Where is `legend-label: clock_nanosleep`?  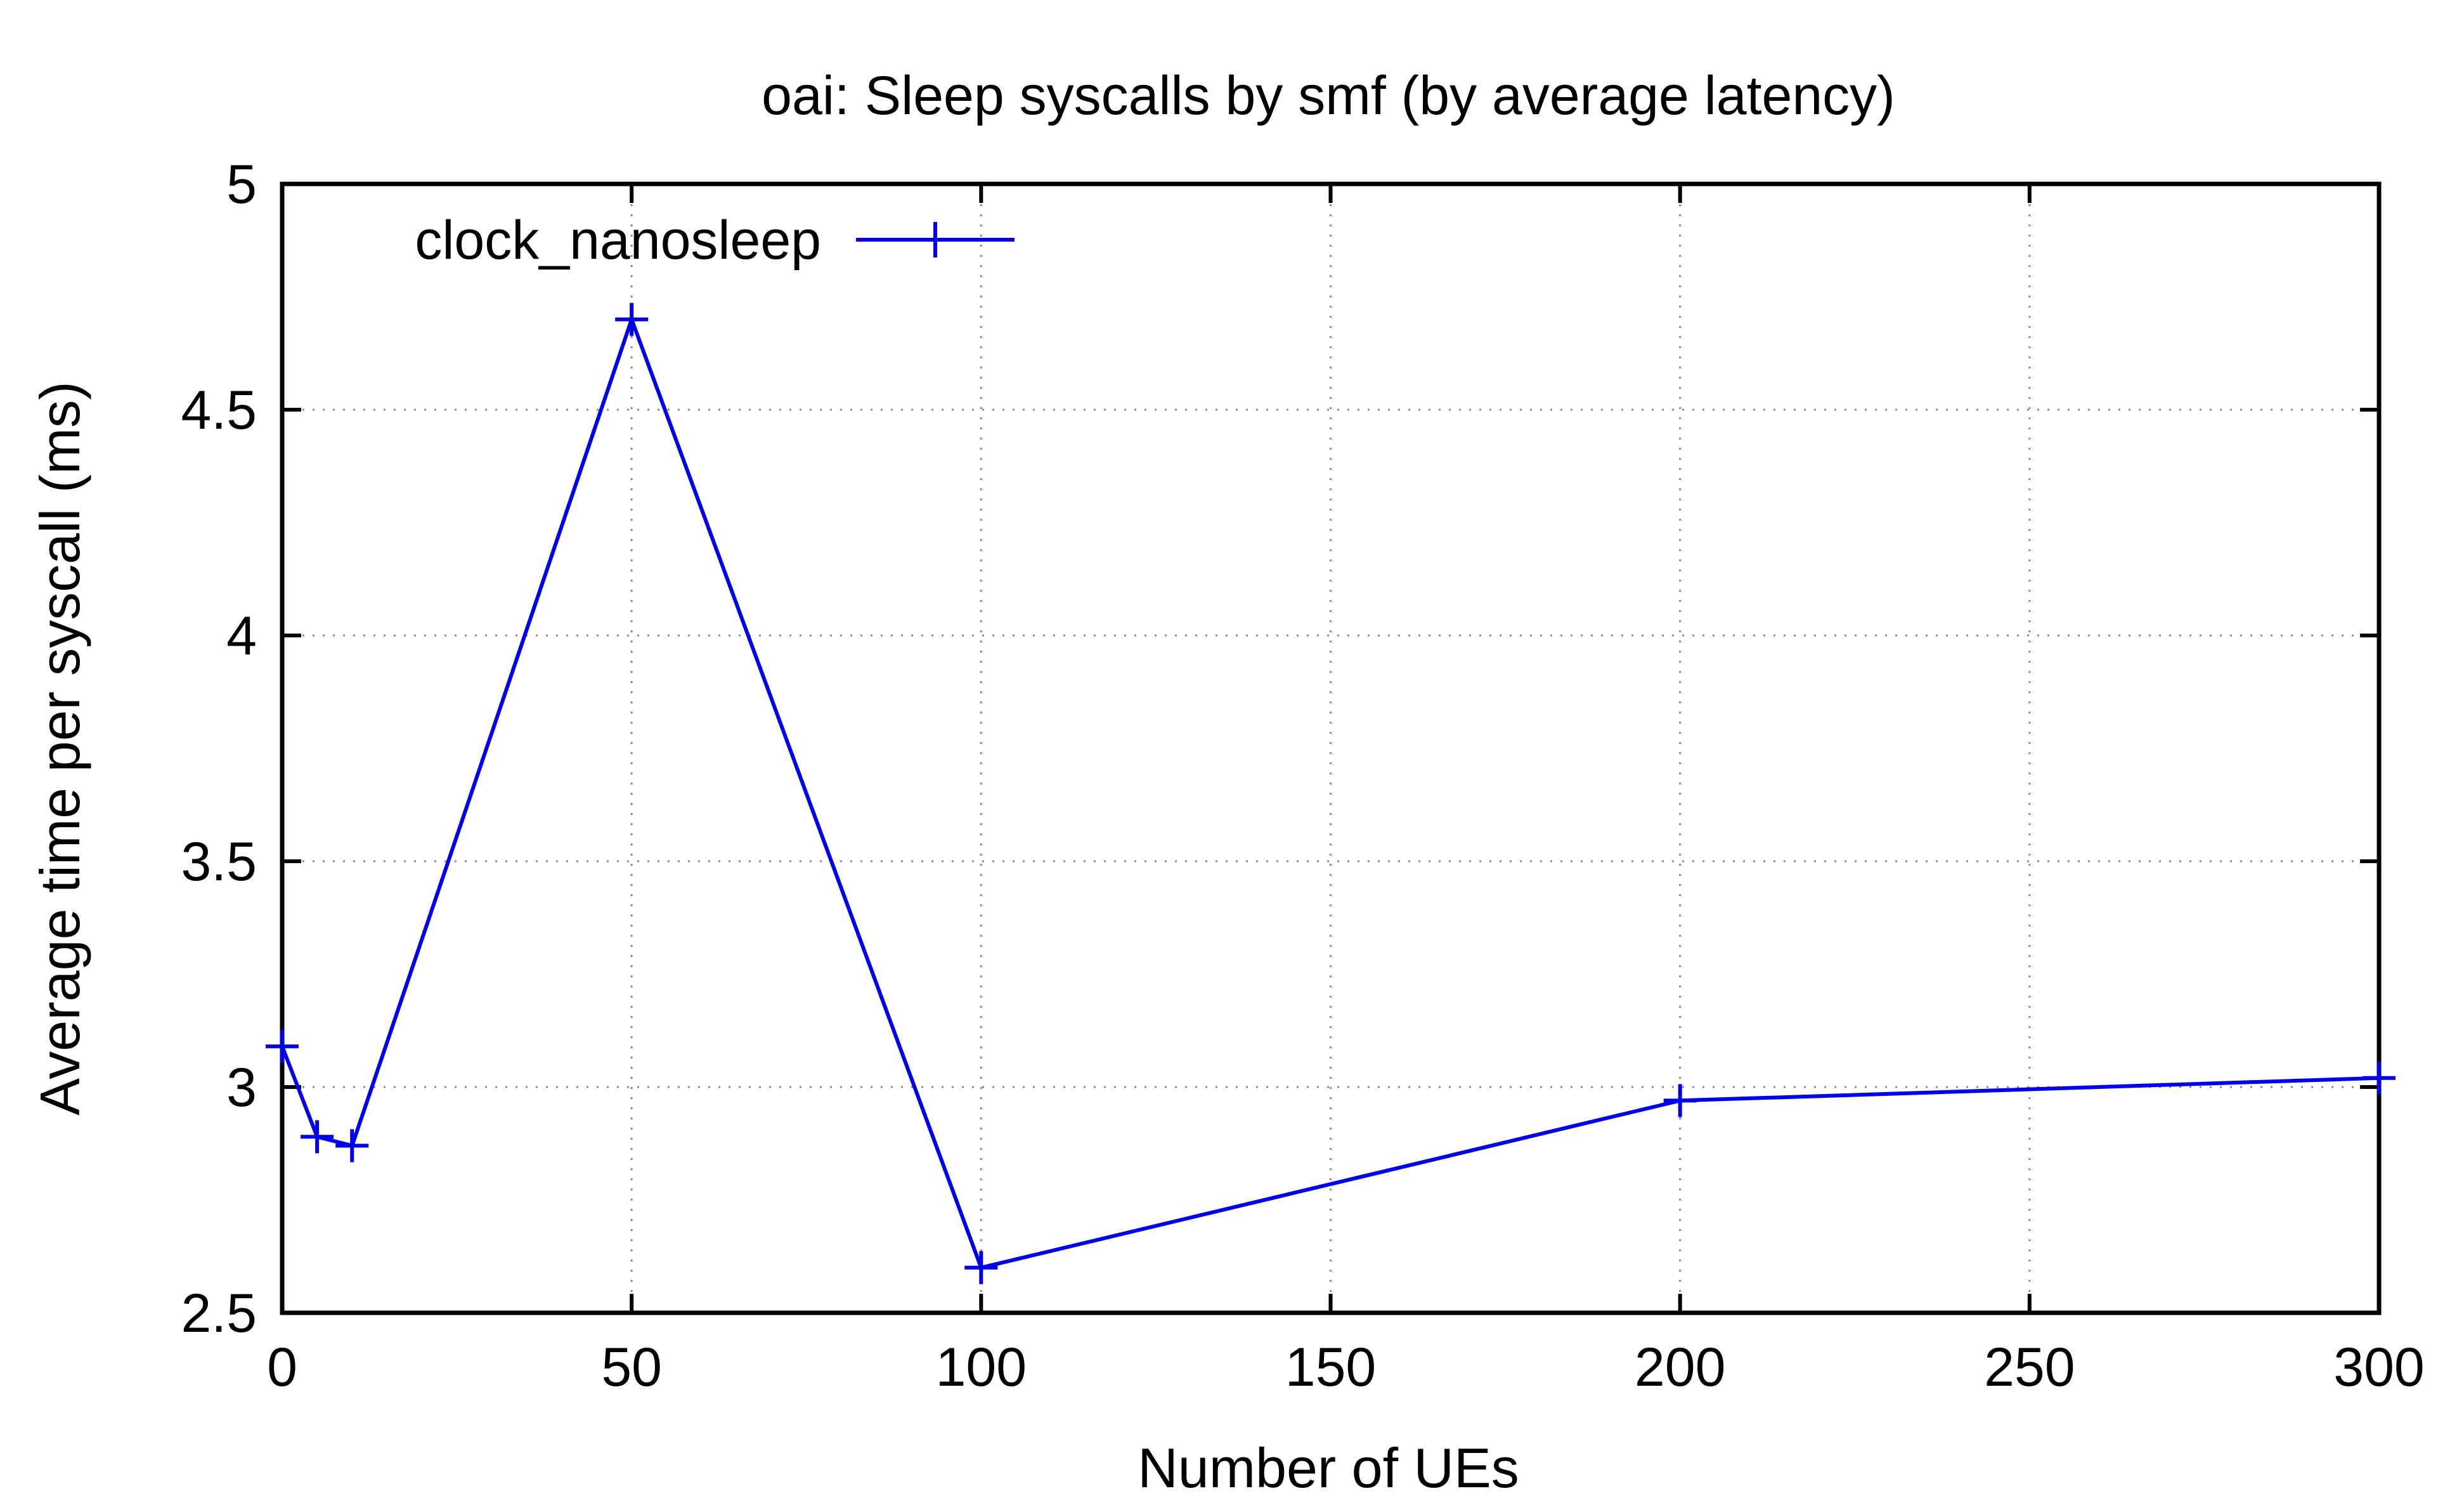
legend-label: clock_nanosleep is located at coordinates (618, 241).